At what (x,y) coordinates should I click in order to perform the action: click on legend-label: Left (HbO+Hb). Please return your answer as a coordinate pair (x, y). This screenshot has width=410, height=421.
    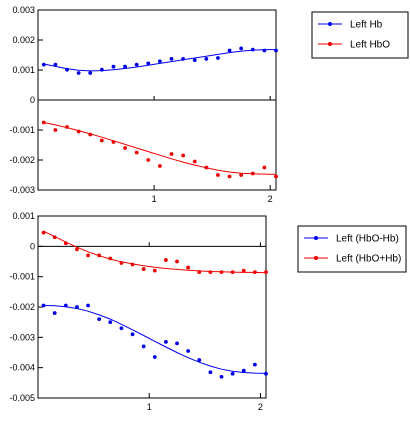
    Looking at the image, I should click on (368, 259).